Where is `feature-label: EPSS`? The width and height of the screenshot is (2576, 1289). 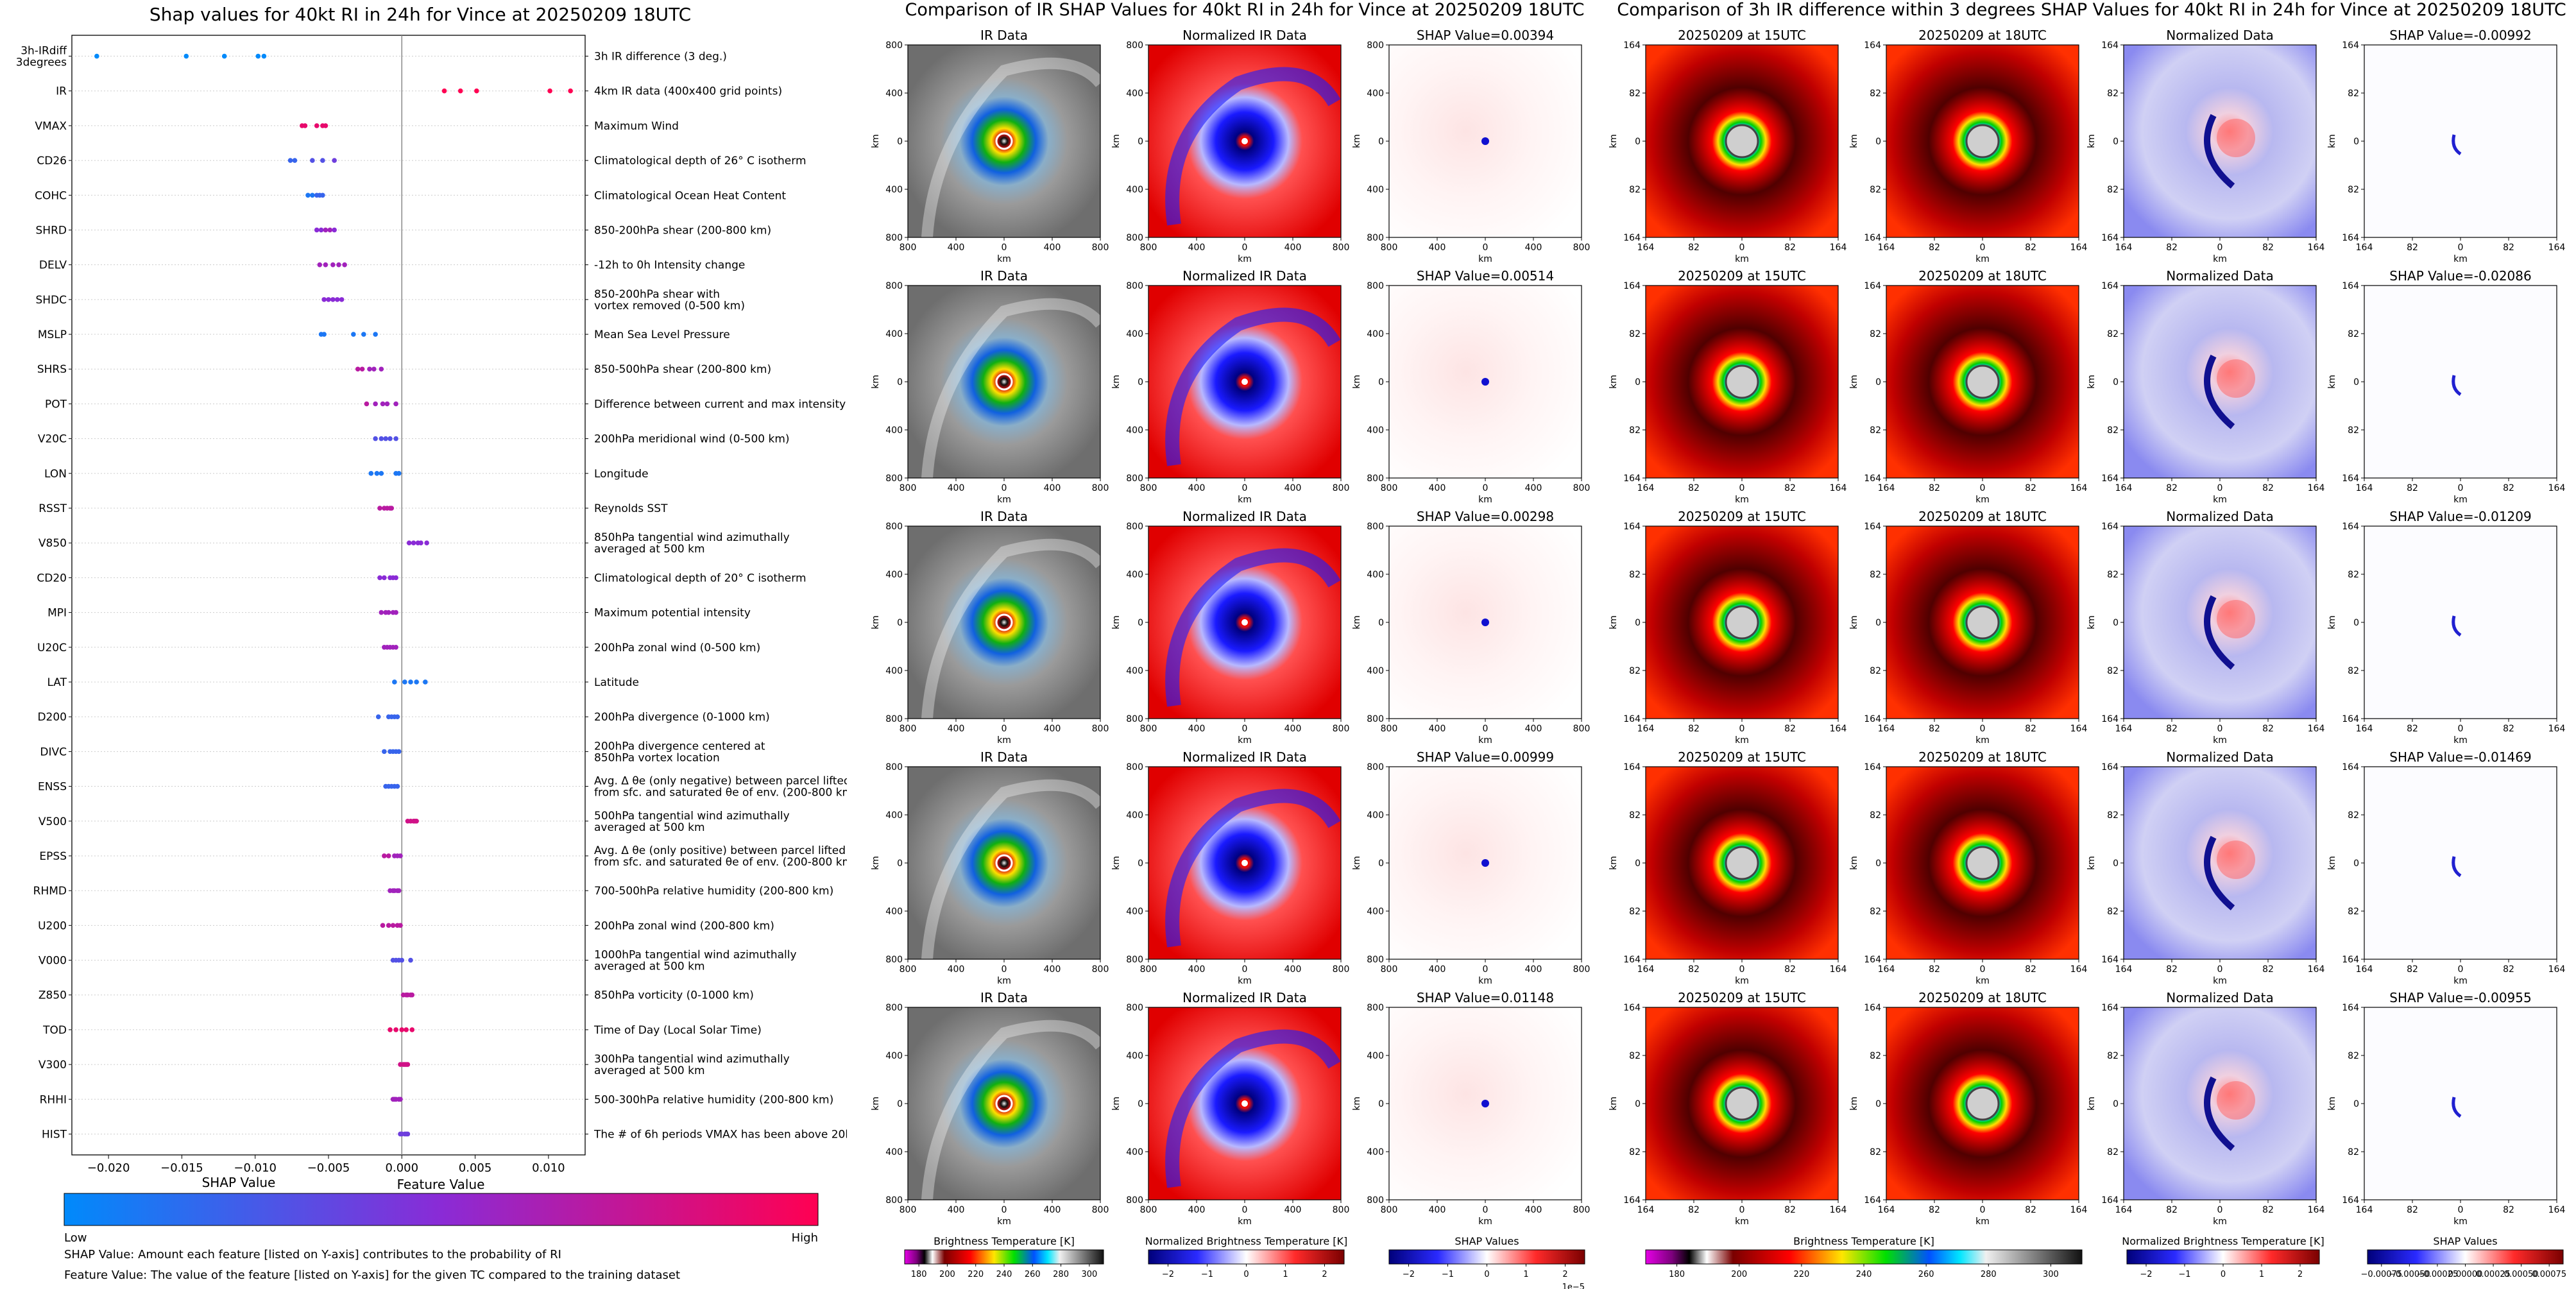
feature-label: EPSS is located at coordinates (53, 856).